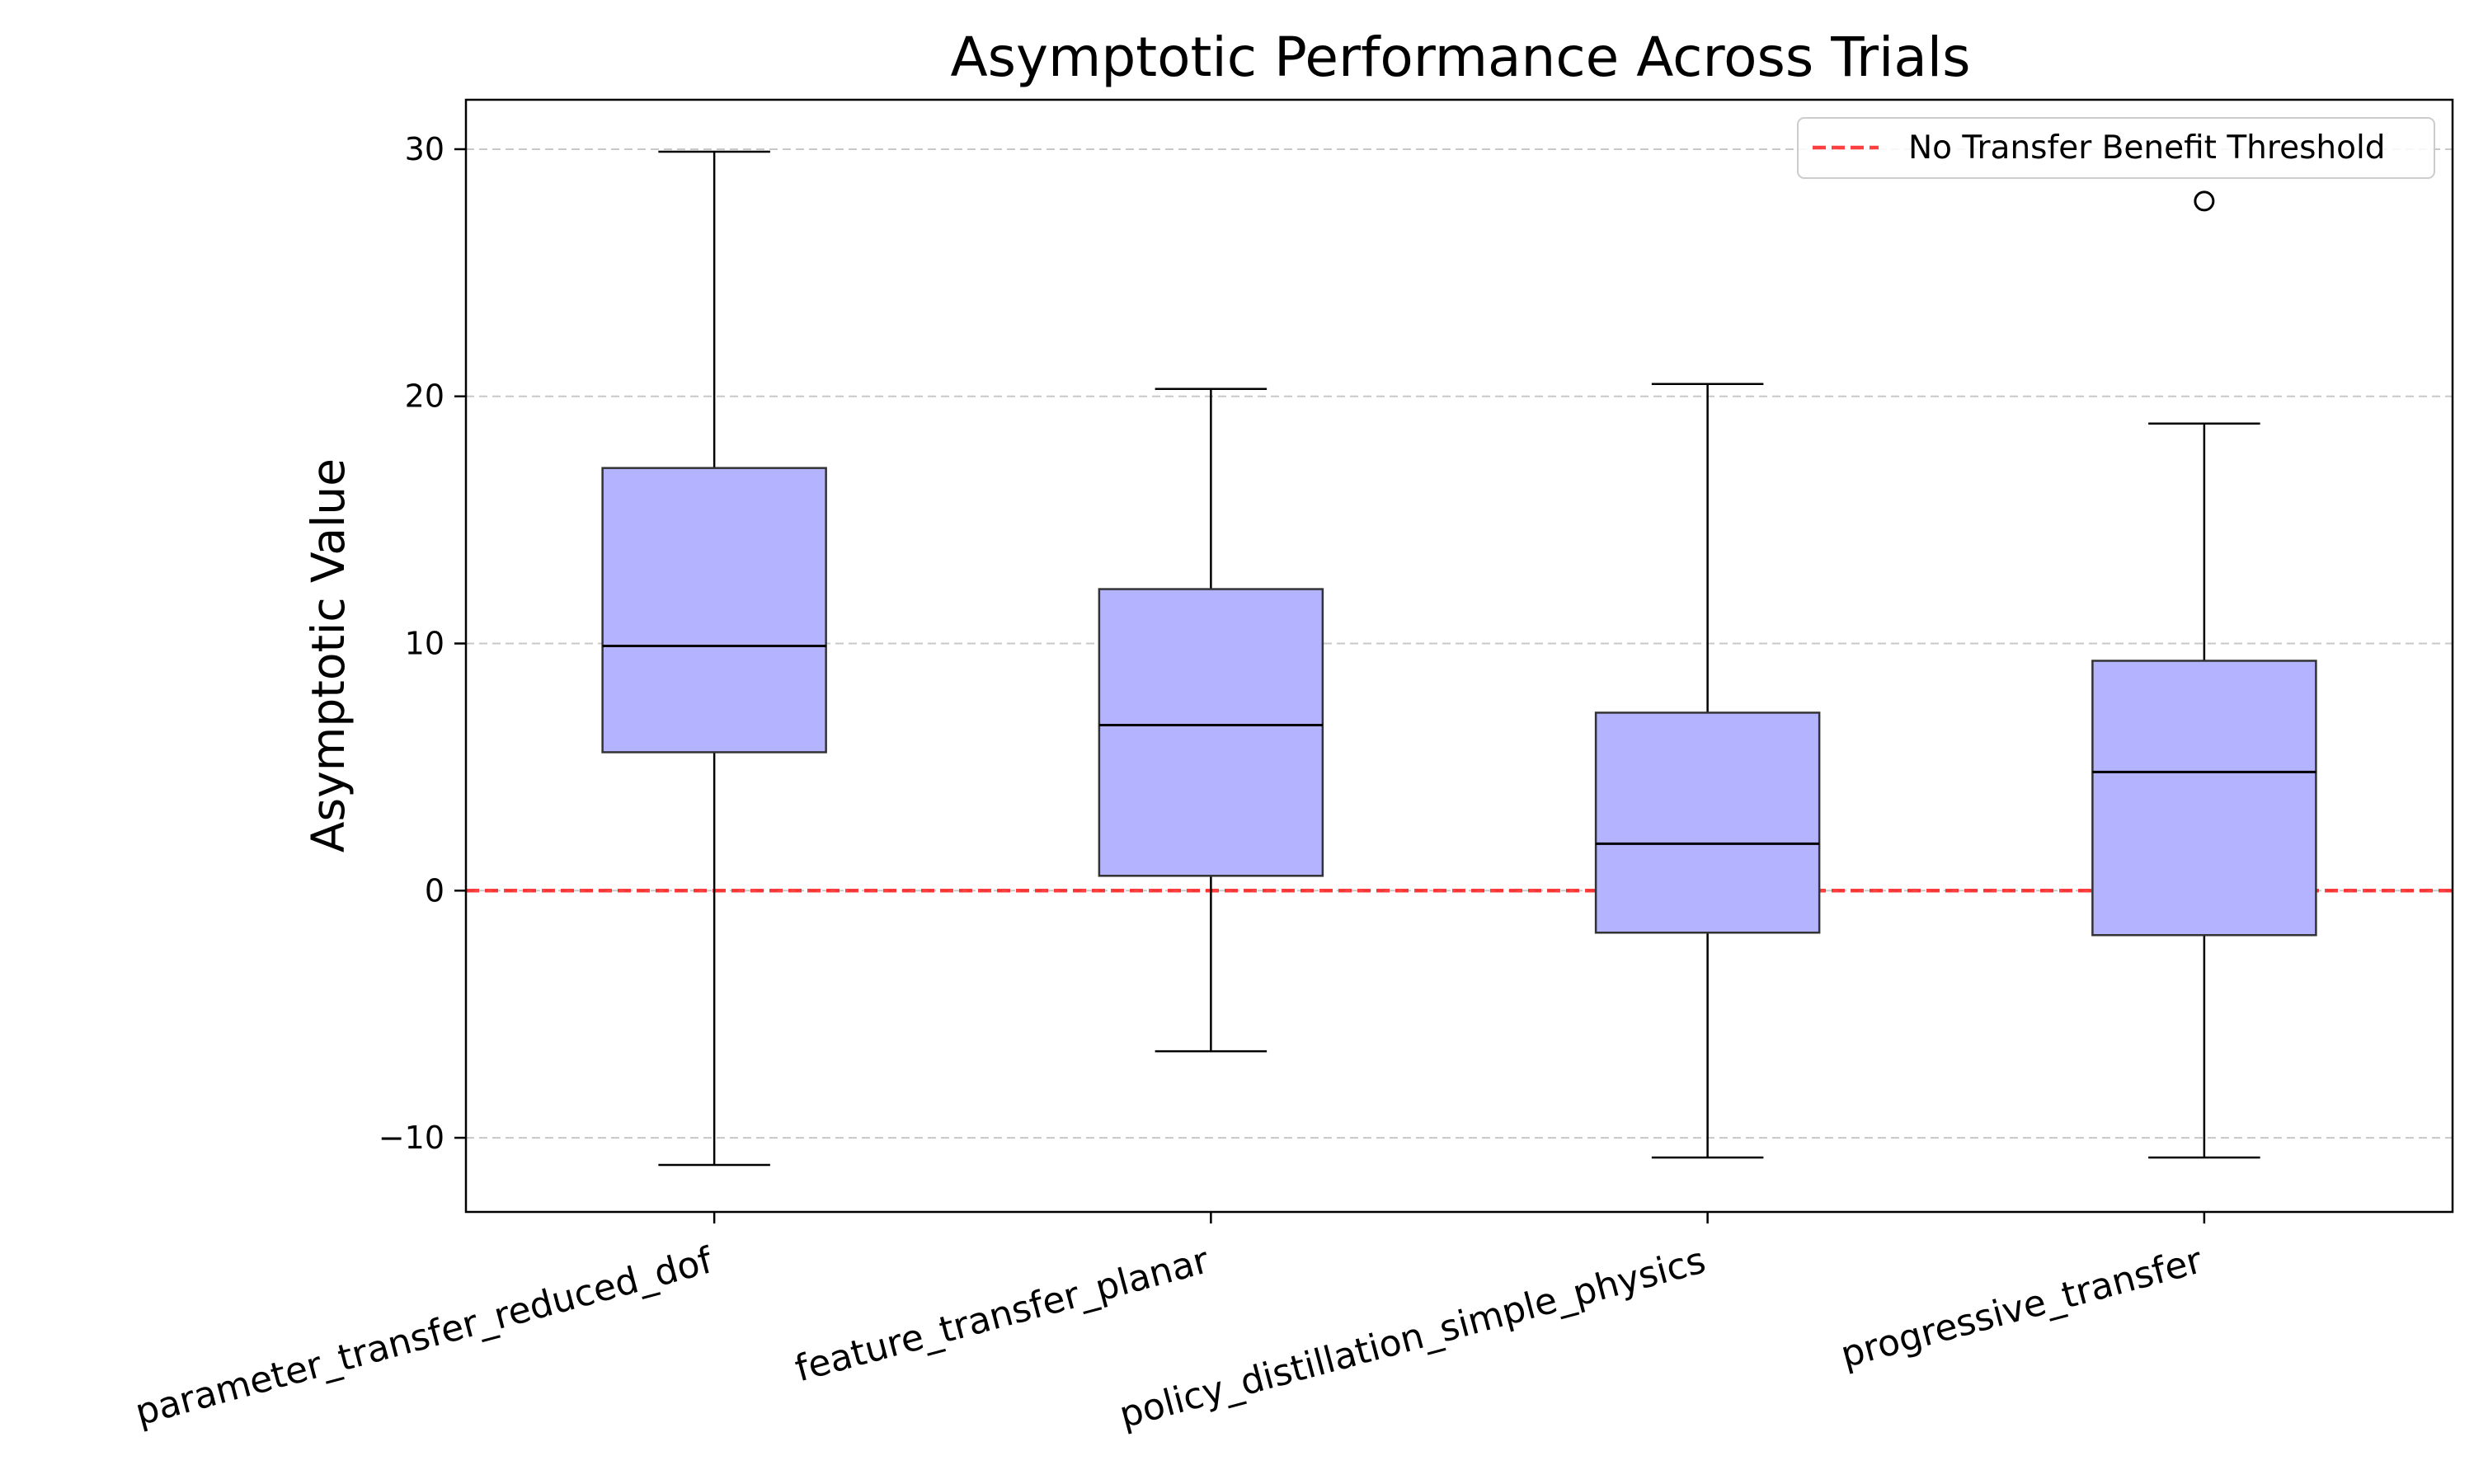 This screenshot has width=2474, height=1484. I want to click on y-axis-label: Asymptotic Value, so click(328, 655).